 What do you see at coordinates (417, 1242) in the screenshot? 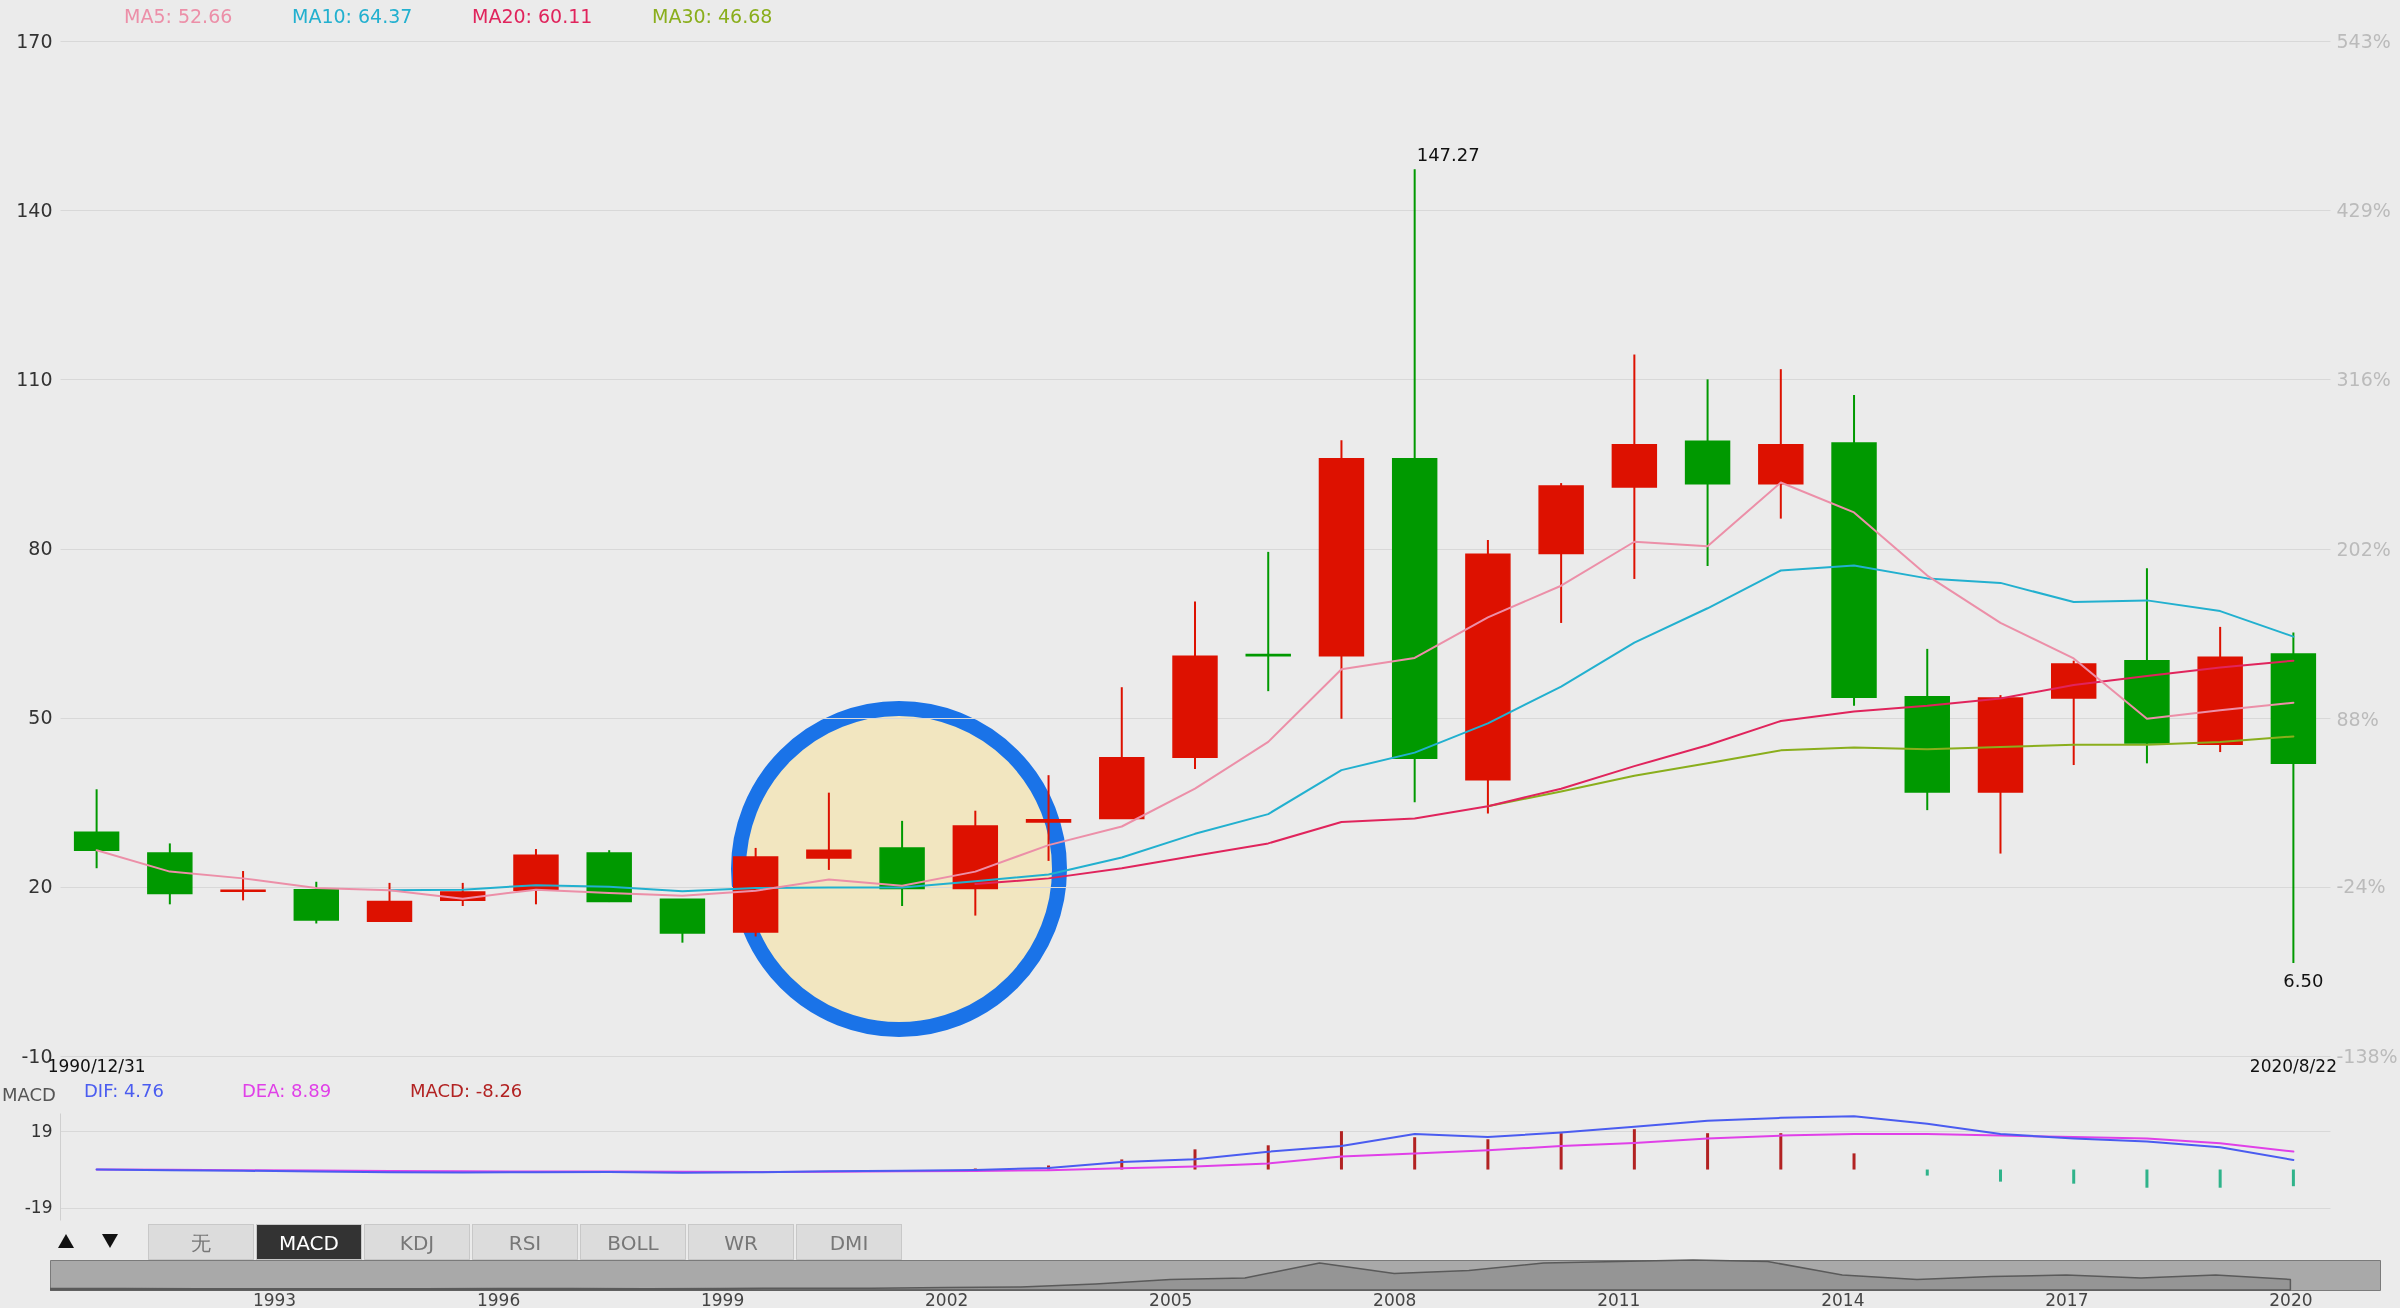
I see `text: KDJ` at bounding box center [417, 1242].